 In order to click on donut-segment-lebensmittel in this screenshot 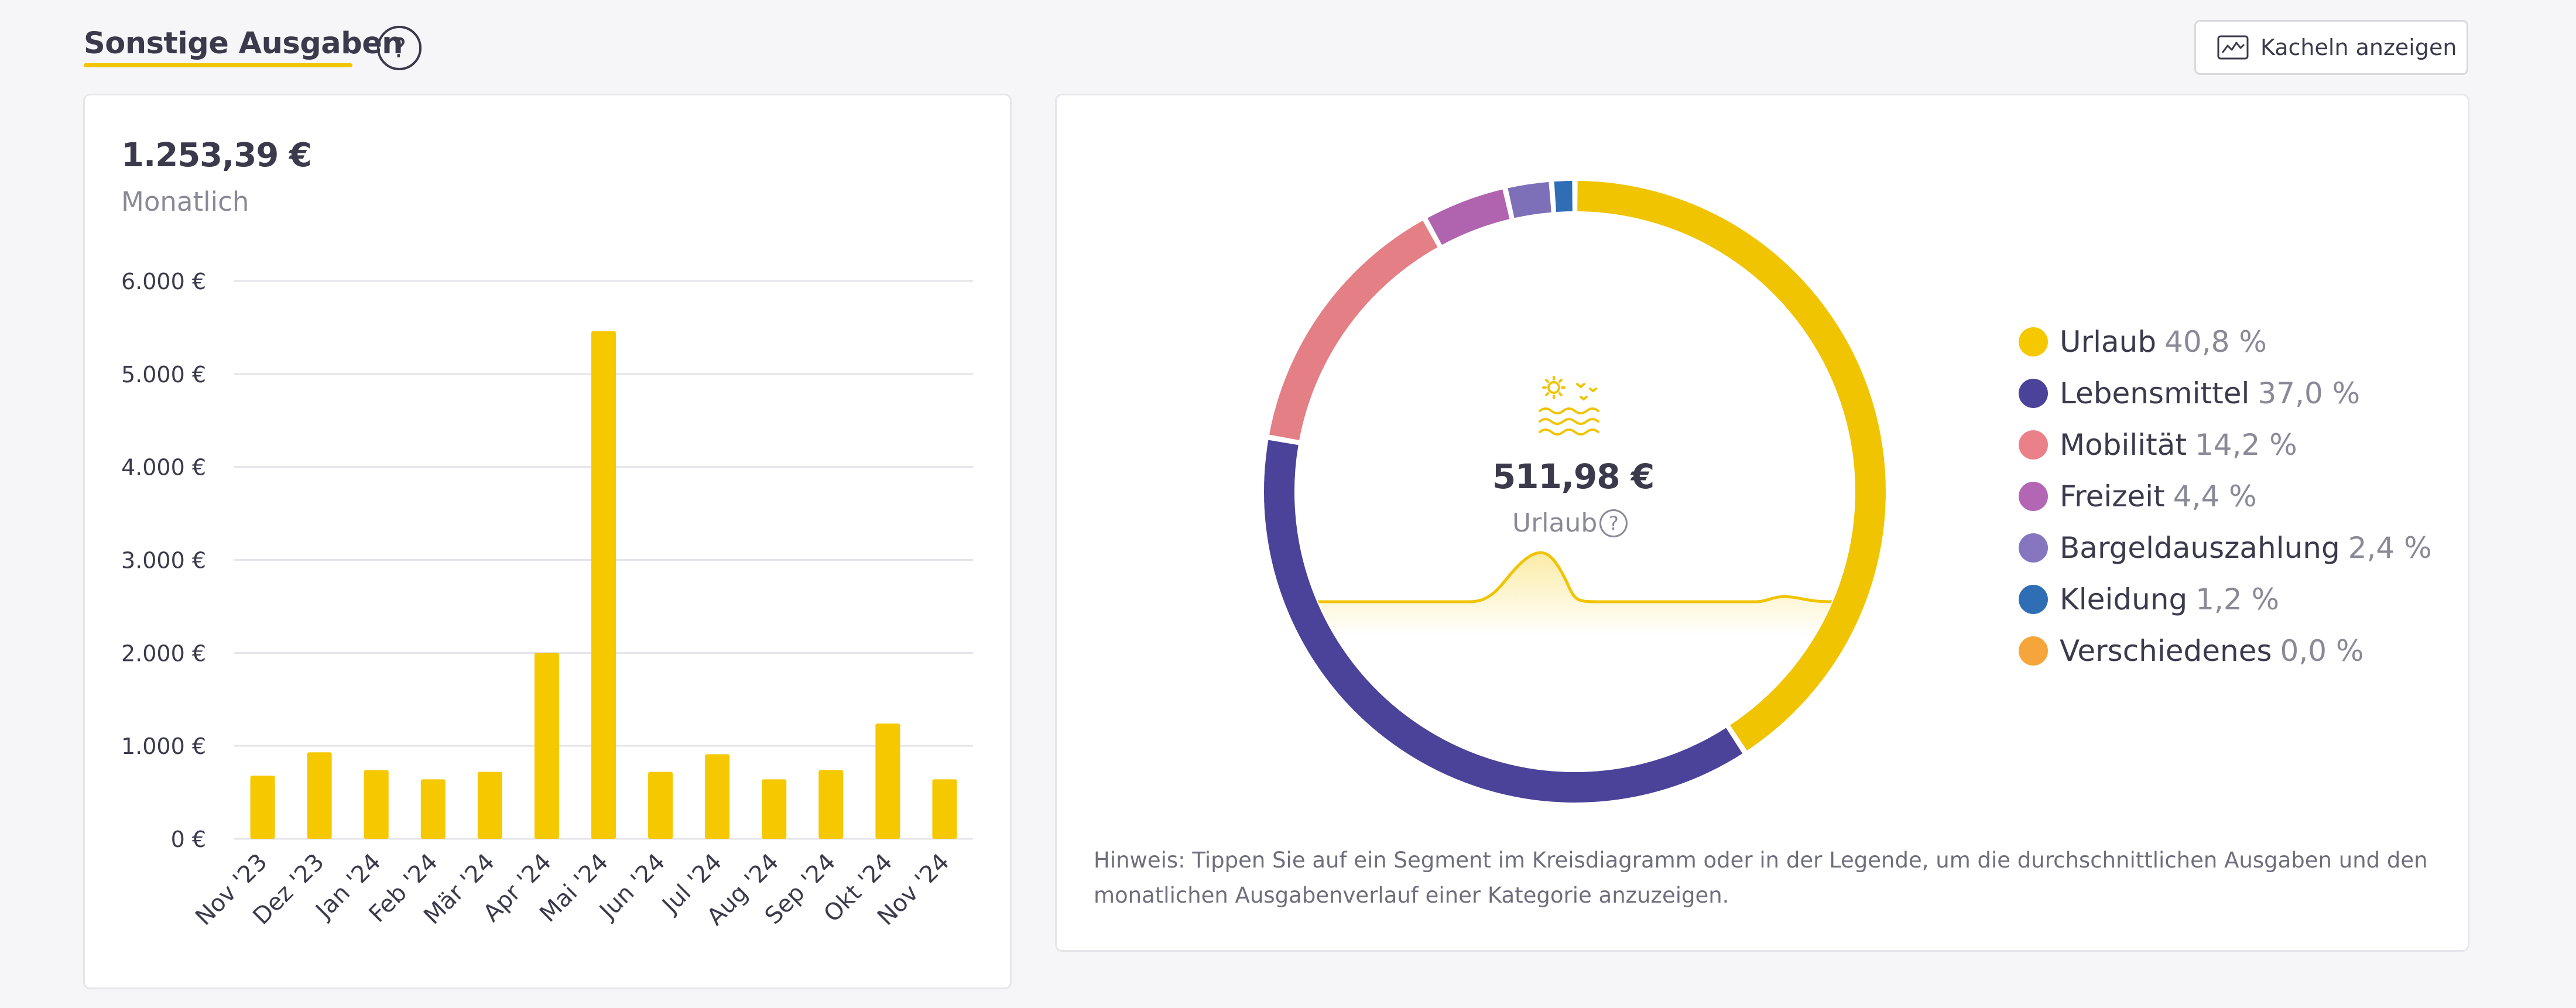, I will do `click(1503, 621)`.